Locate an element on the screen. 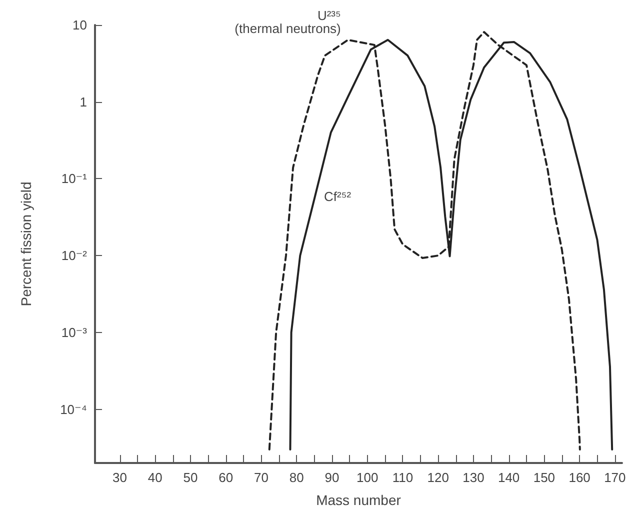 The image size is (636, 525). x-tick-label: 120 is located at coordinates (438, 477).